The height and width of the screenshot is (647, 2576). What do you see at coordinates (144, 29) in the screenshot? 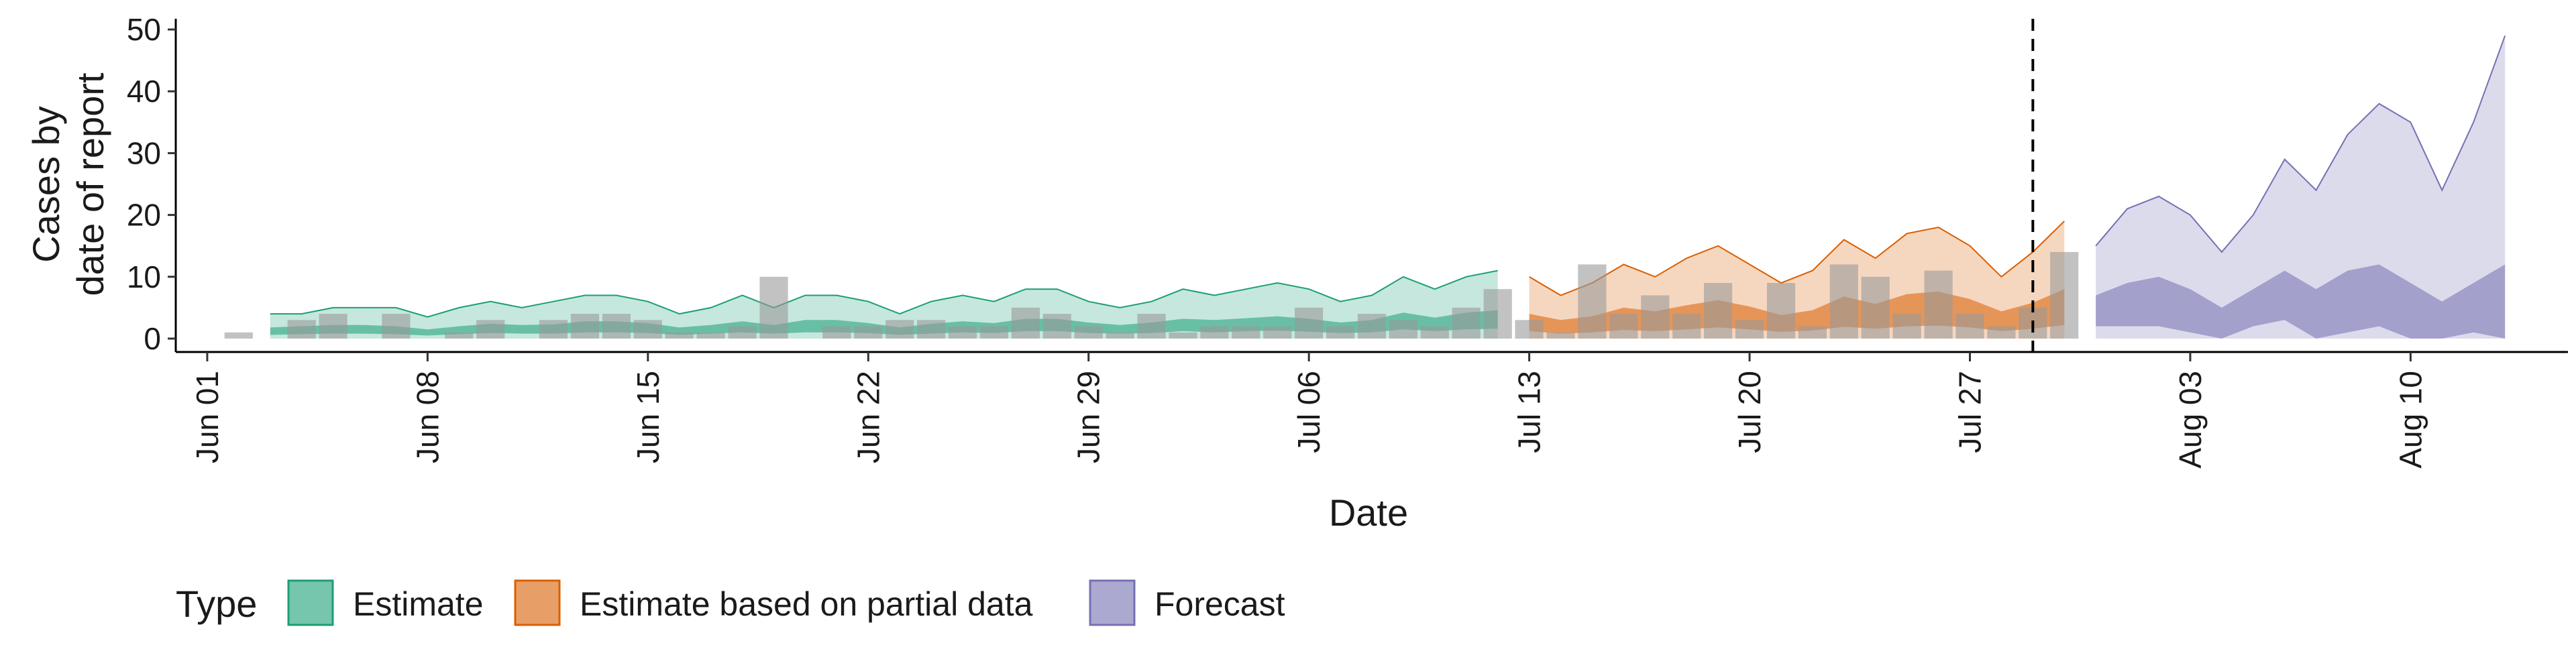
I see `y-tick-label-5: 50` at bounding box center [144, 29].